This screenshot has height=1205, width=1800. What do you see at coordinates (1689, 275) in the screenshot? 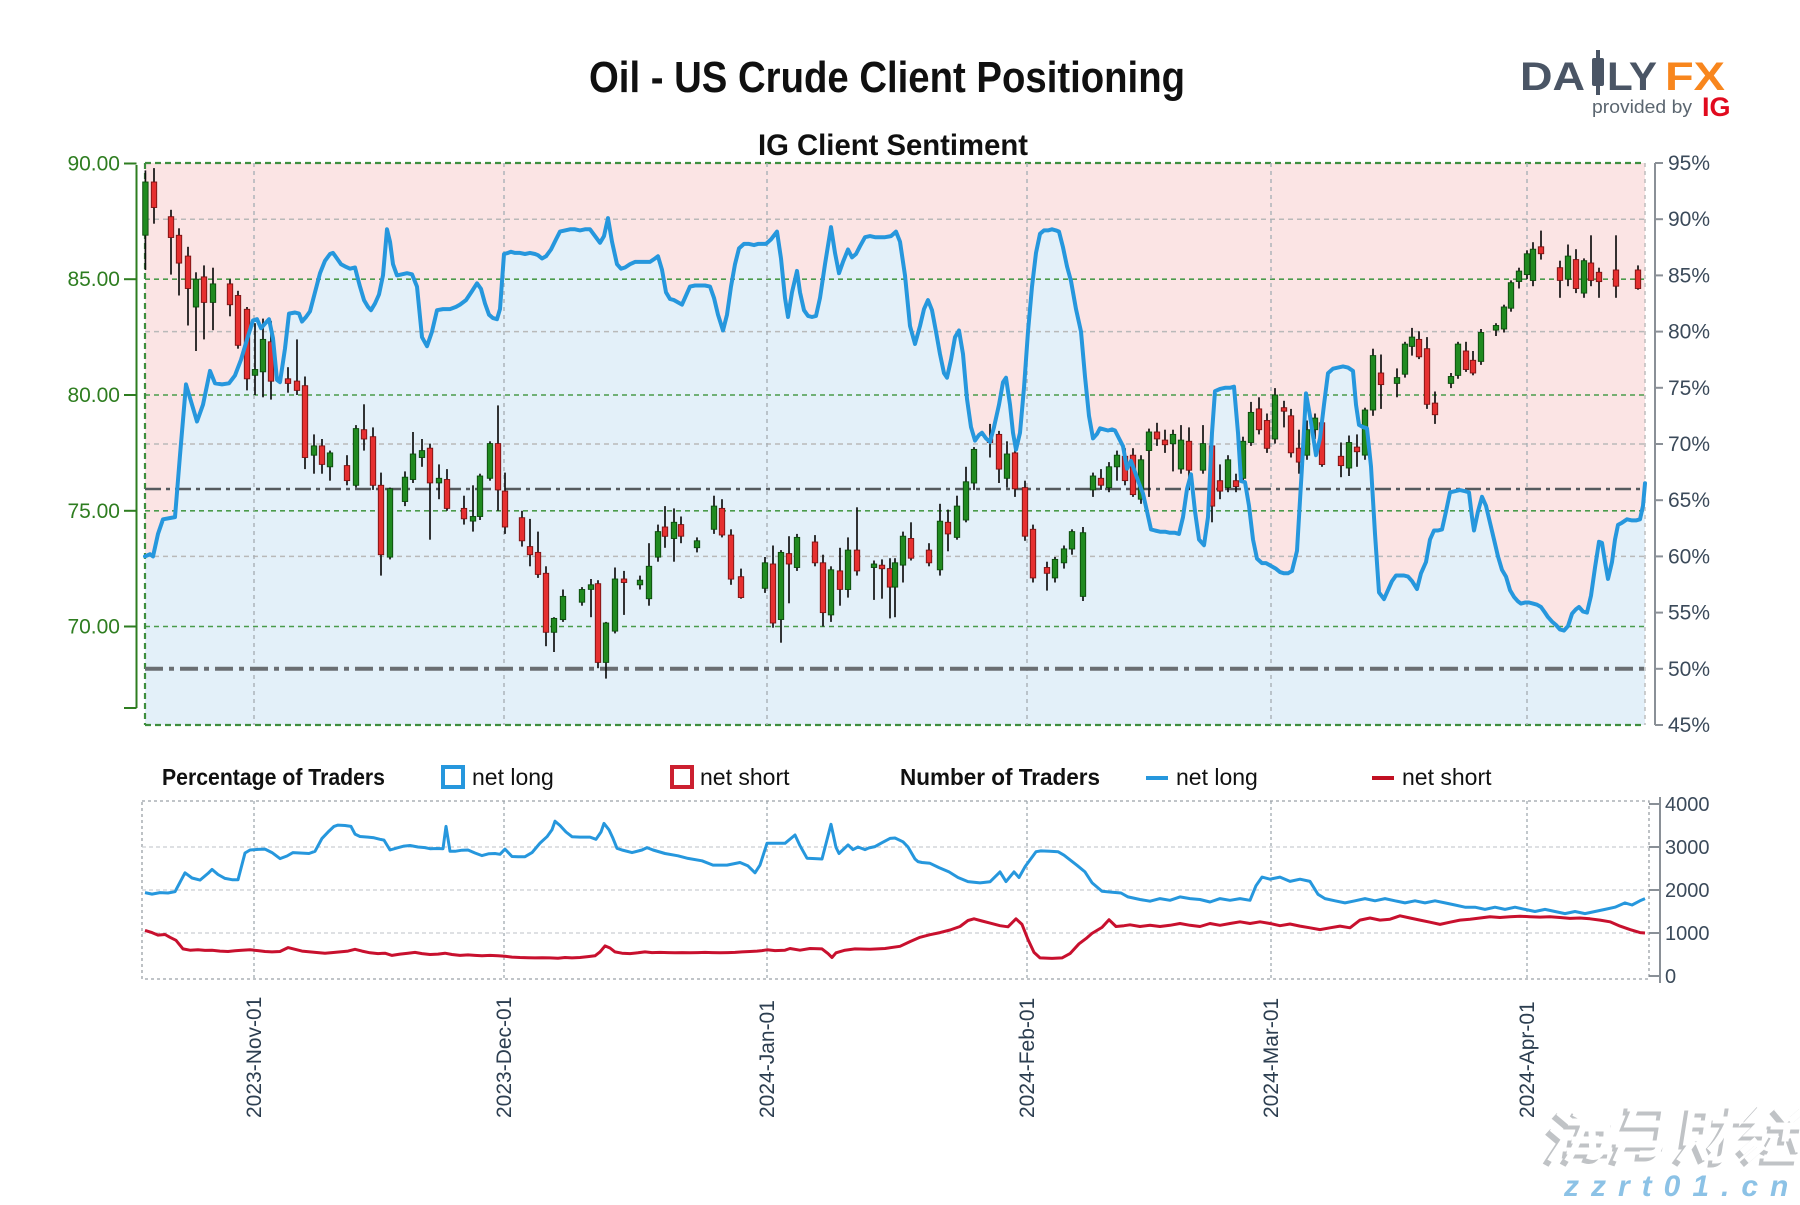
I see `svg-text: 85%` at bounding box center [1689, 275].